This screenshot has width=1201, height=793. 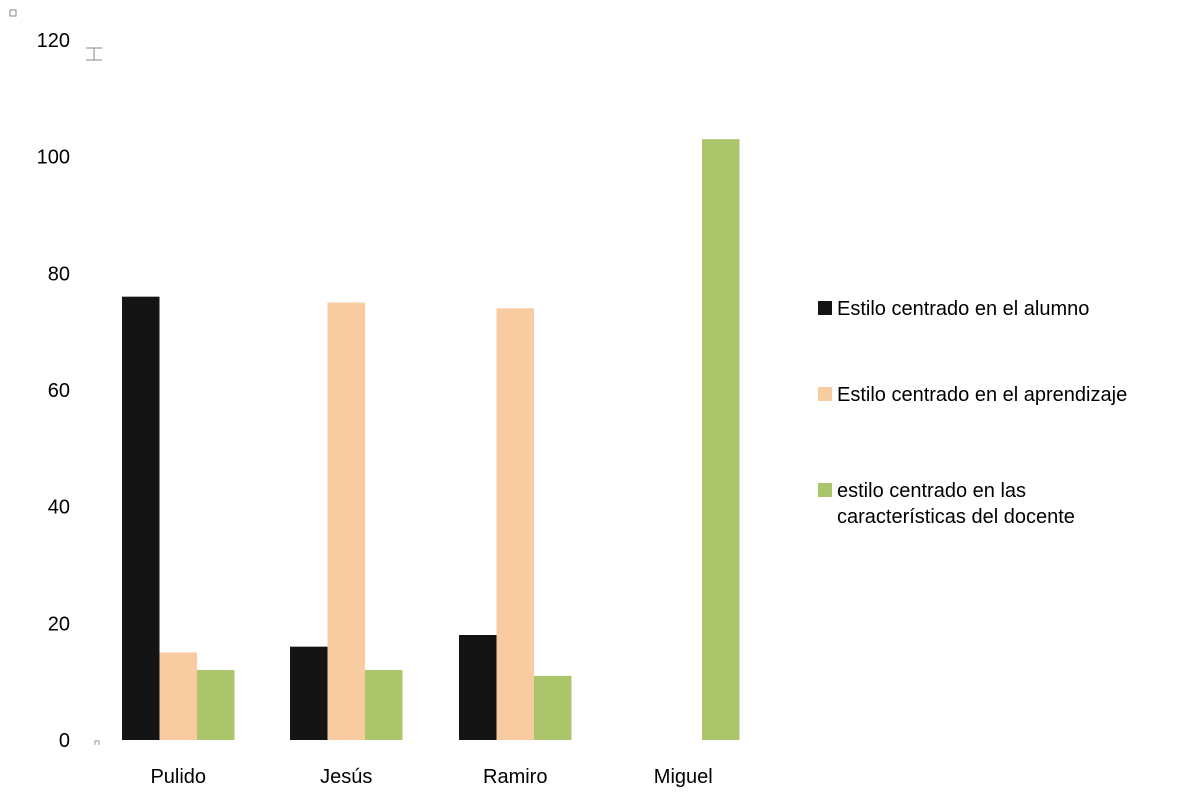 I want to click on x-tick-label: Pulido, so click(x=178, y=777).